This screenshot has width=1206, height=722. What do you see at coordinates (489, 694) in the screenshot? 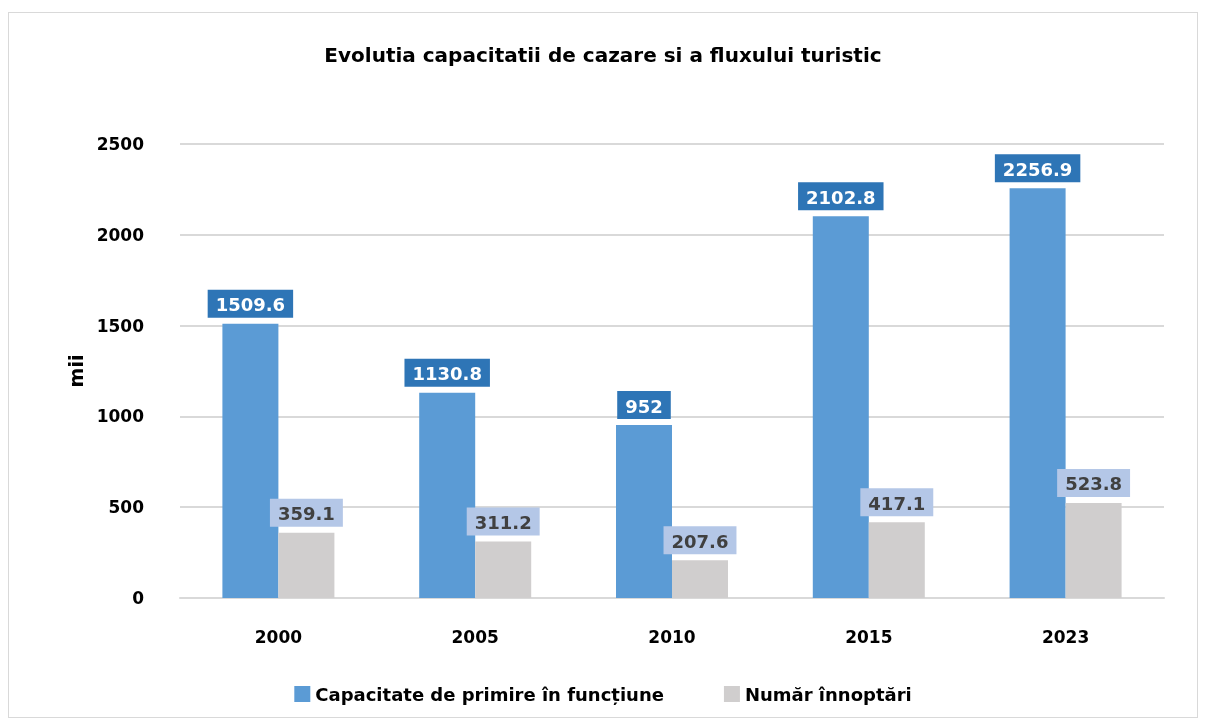
I see `legend-label: Capacitate de primire în funcțiune` at bounding box center [489, 694].